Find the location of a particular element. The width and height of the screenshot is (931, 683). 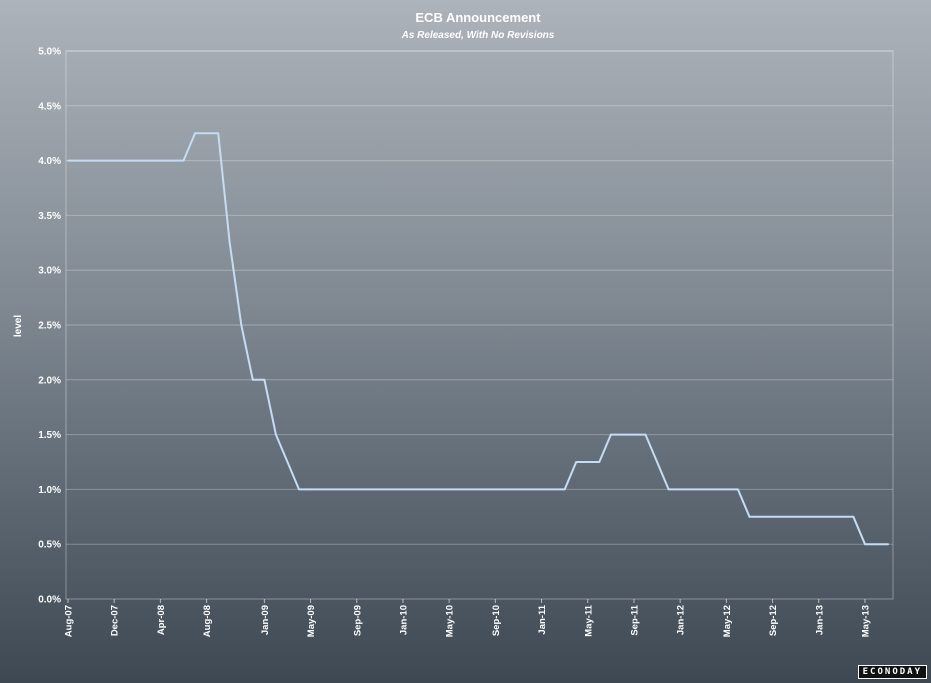

y-tick-label: 1.0% is located at coordinates (49, 490).